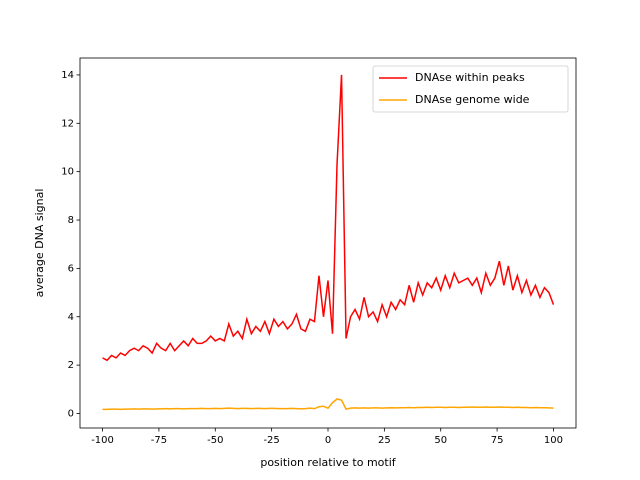 This screenshot has height=480, width=640. I want to click on x-tick-label: -100, so click(102, 440).